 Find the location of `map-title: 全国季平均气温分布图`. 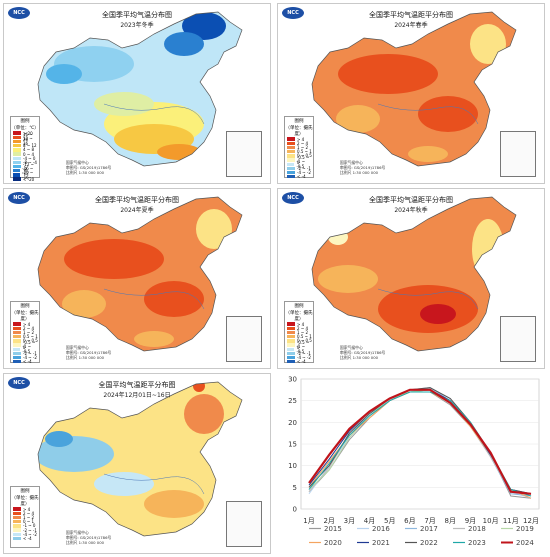

map-title: 全国季平均气温分布图 is located at coordinates (137, 15).